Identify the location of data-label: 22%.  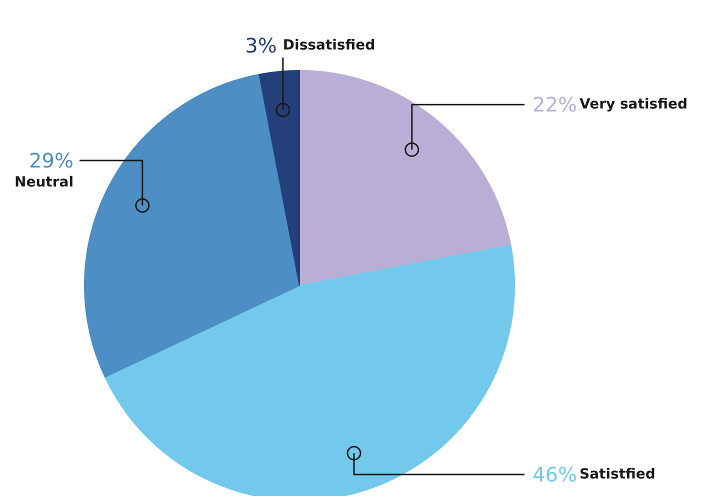
(554, 104).